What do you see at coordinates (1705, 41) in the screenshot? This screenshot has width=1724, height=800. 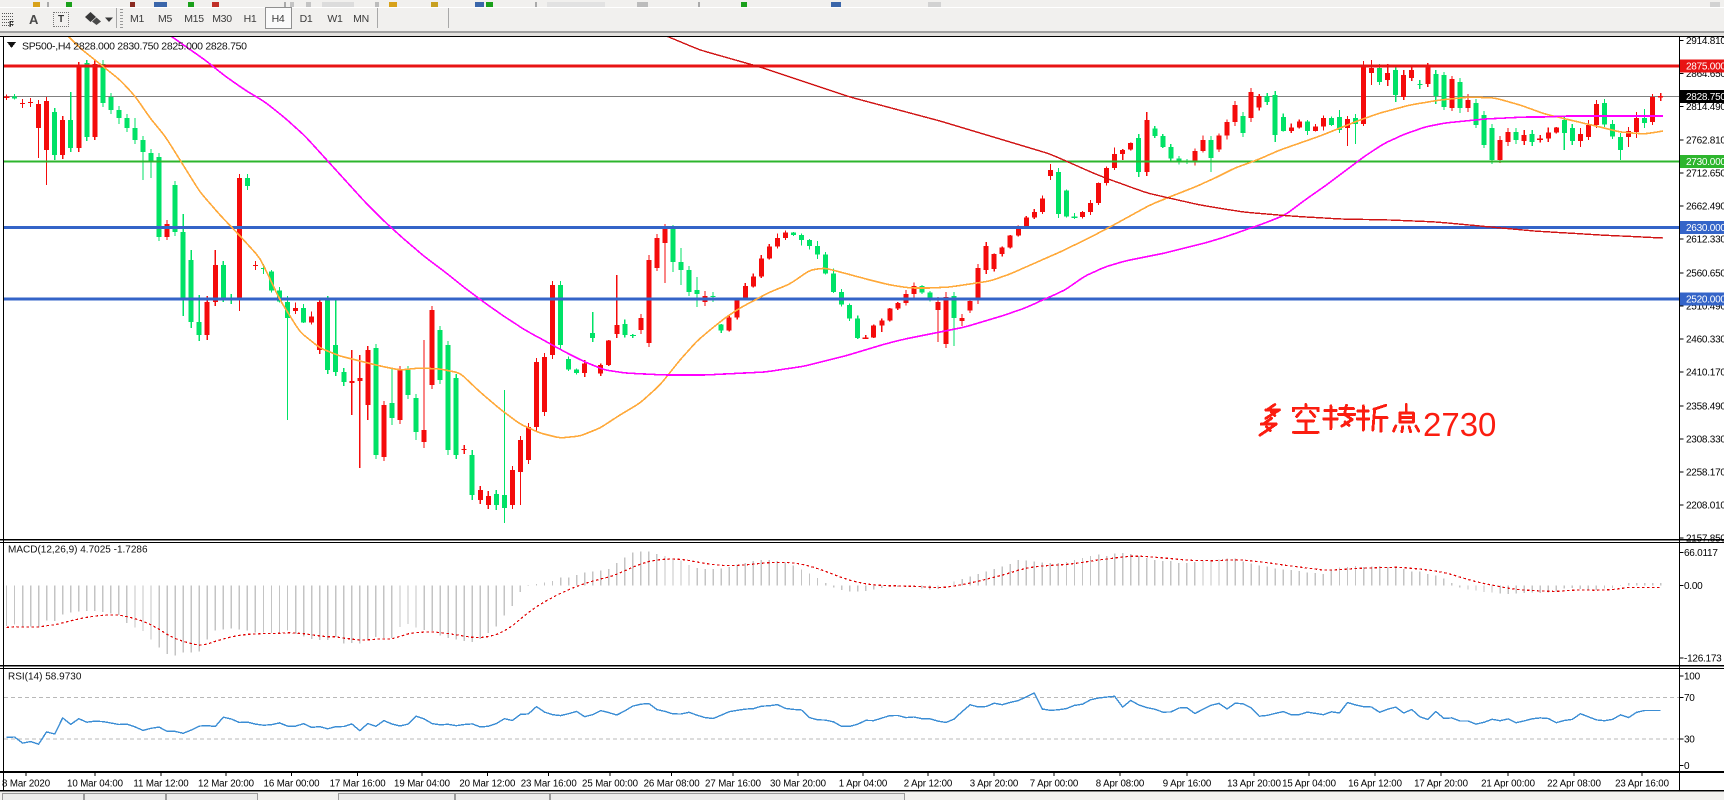 I see `svg-text: 2914.810` at bounding box center [1705, 41].